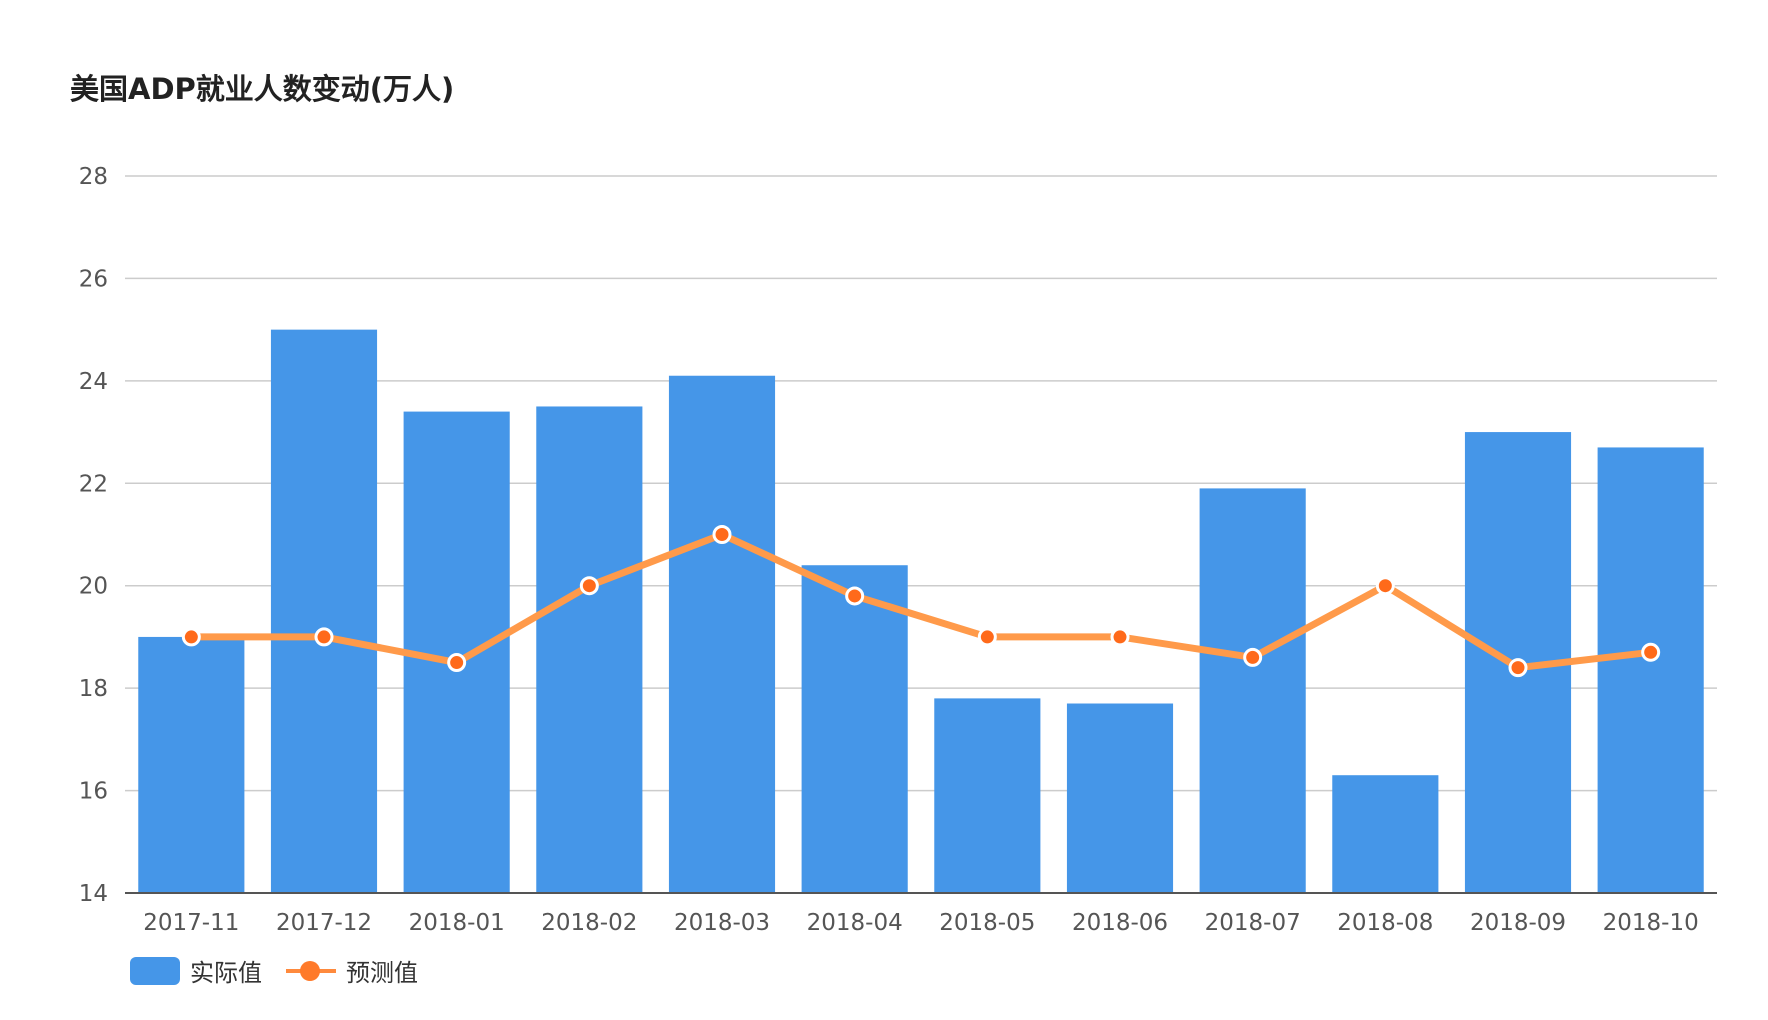 The height and width of the screenshot is (1020, 1768). I want to click on y-tick-label: 16, so click(93, 792).